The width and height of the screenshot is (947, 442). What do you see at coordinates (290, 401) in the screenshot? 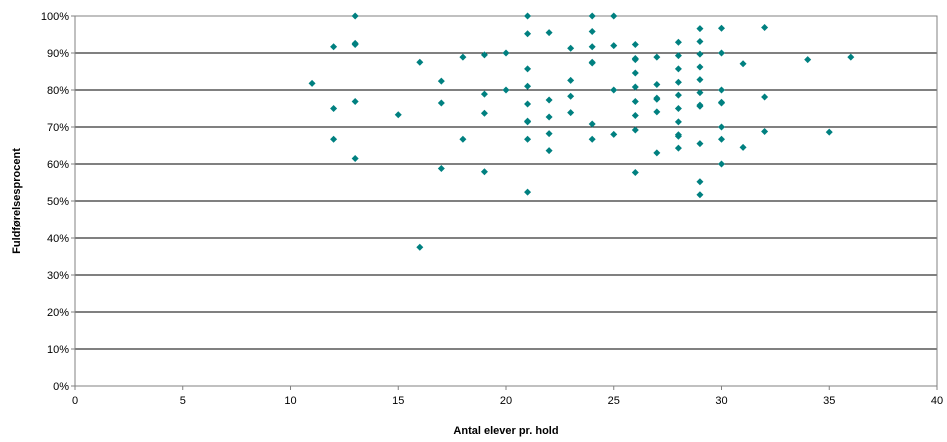
I see `x-tick-label: 10` at bounding box center [290, 401].